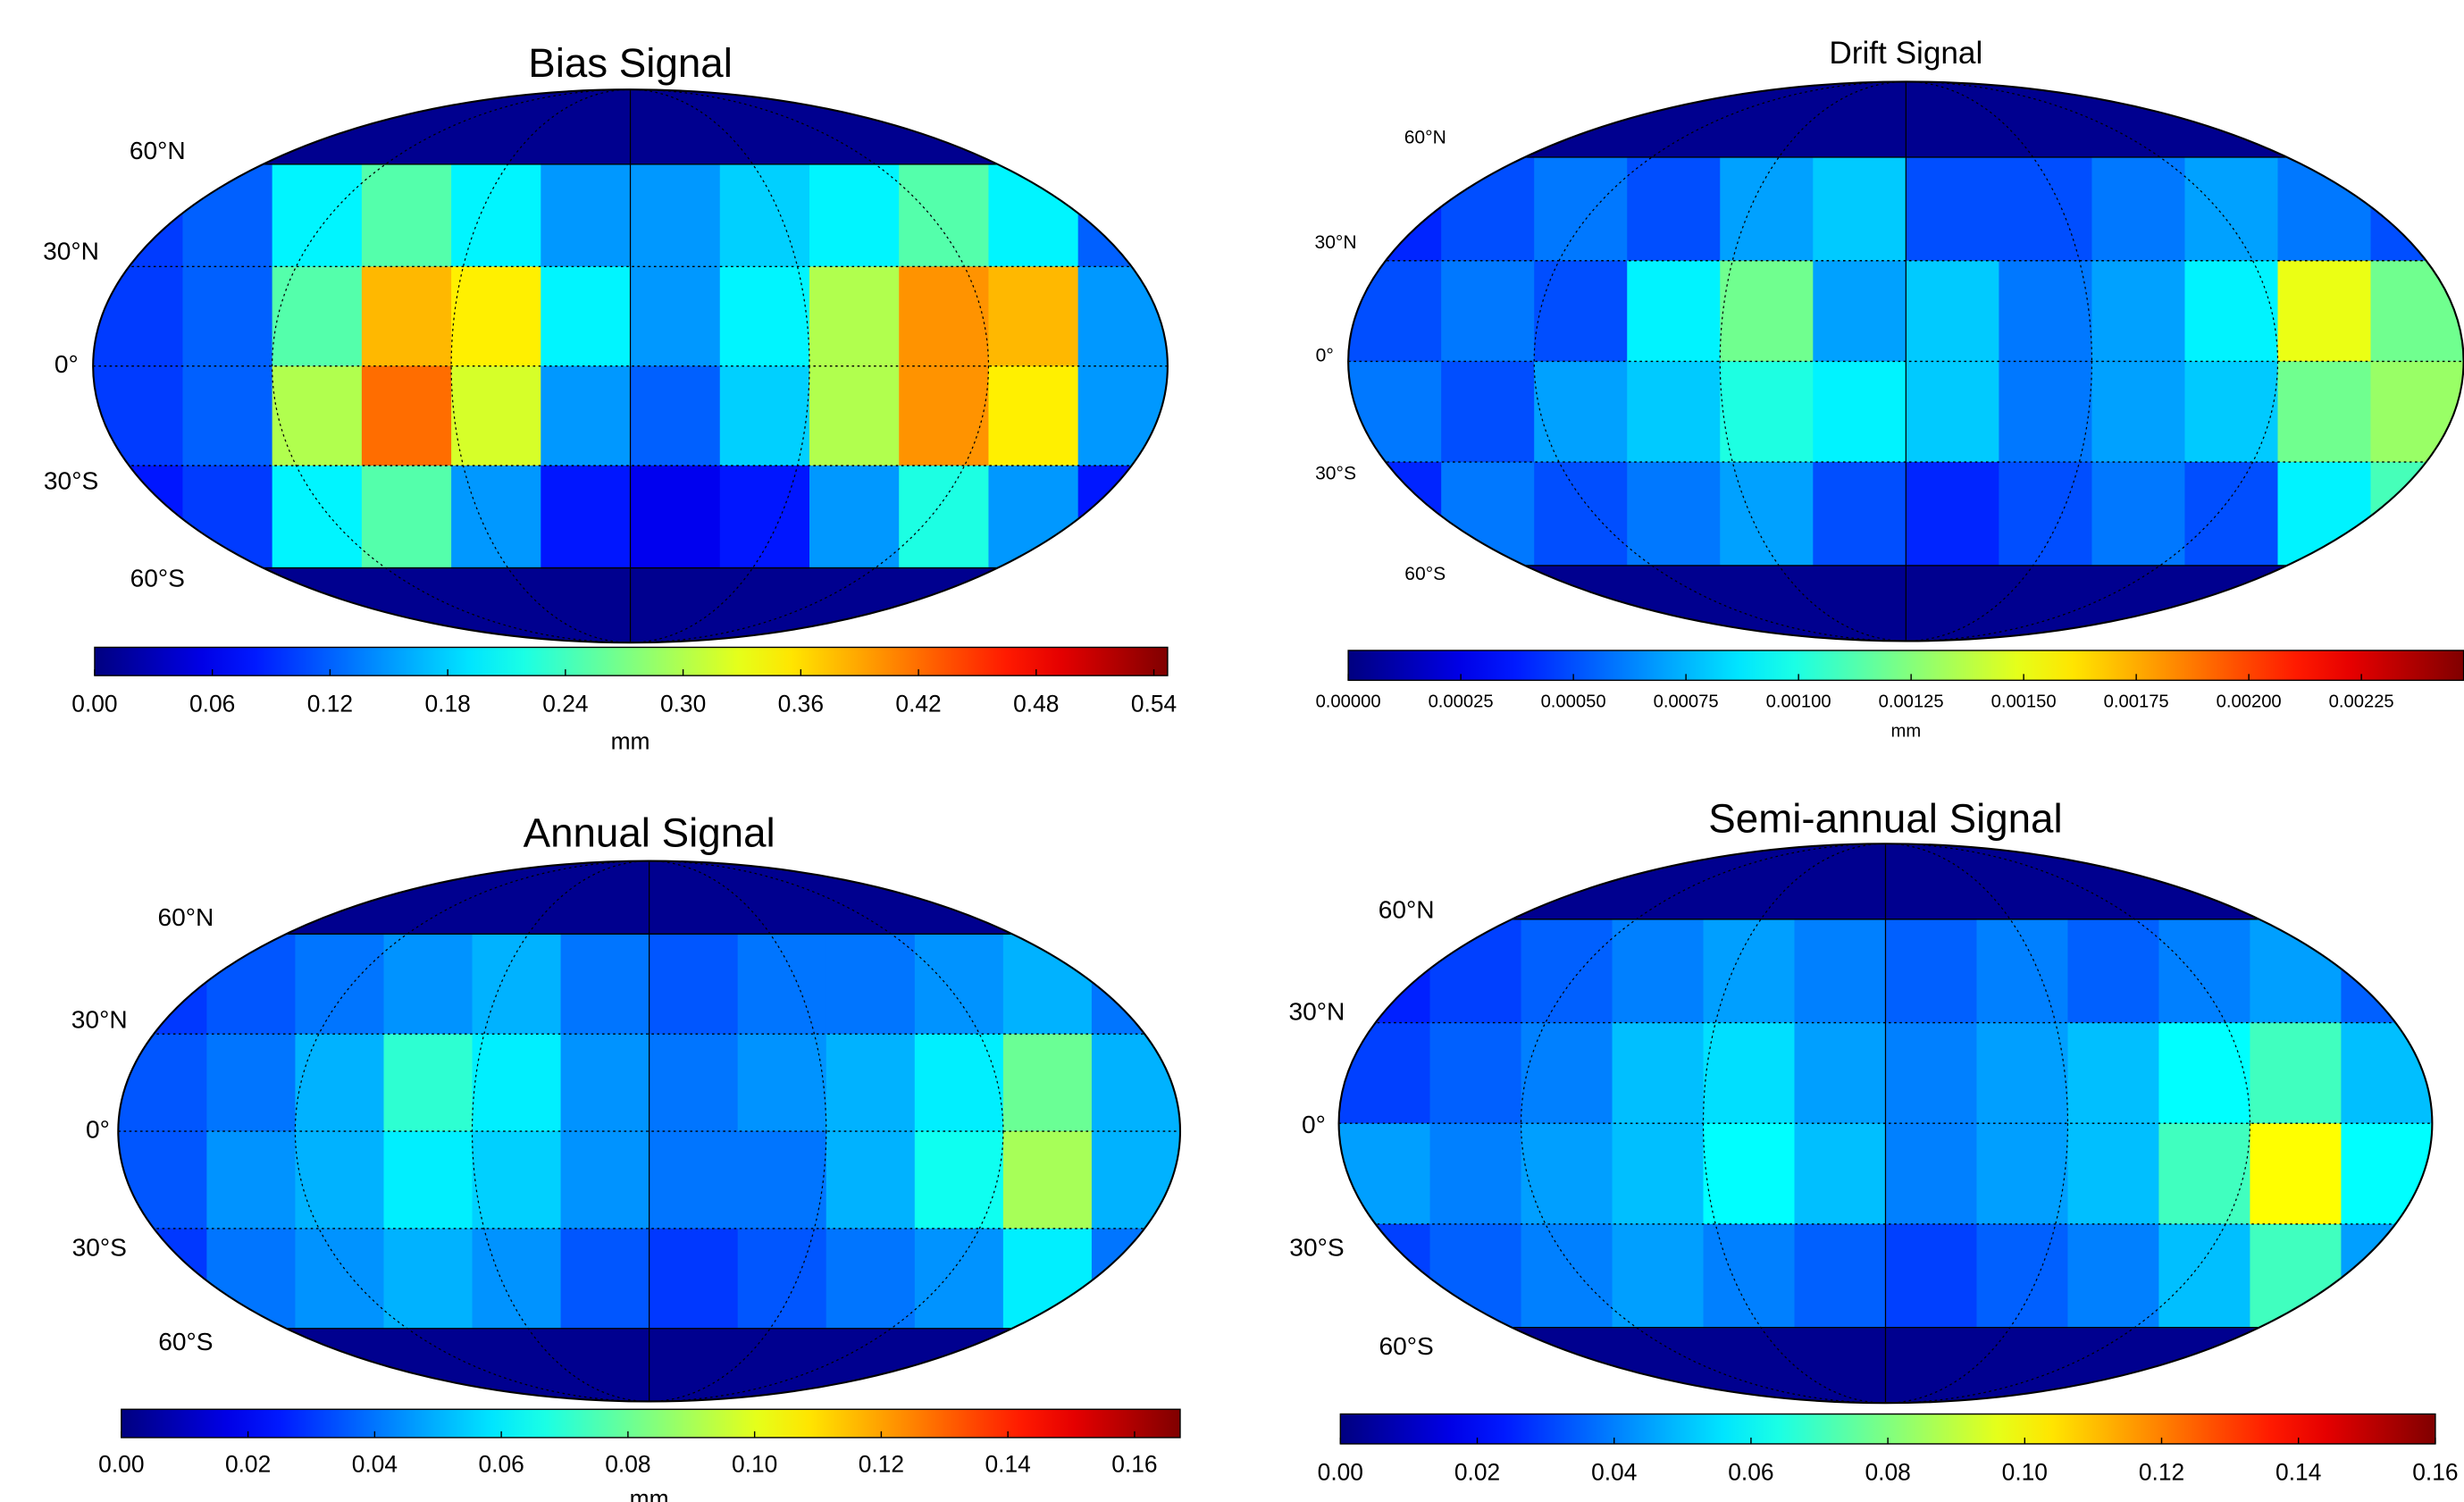  I want to click on colorbar-unit: mm, so click(649, 1493).